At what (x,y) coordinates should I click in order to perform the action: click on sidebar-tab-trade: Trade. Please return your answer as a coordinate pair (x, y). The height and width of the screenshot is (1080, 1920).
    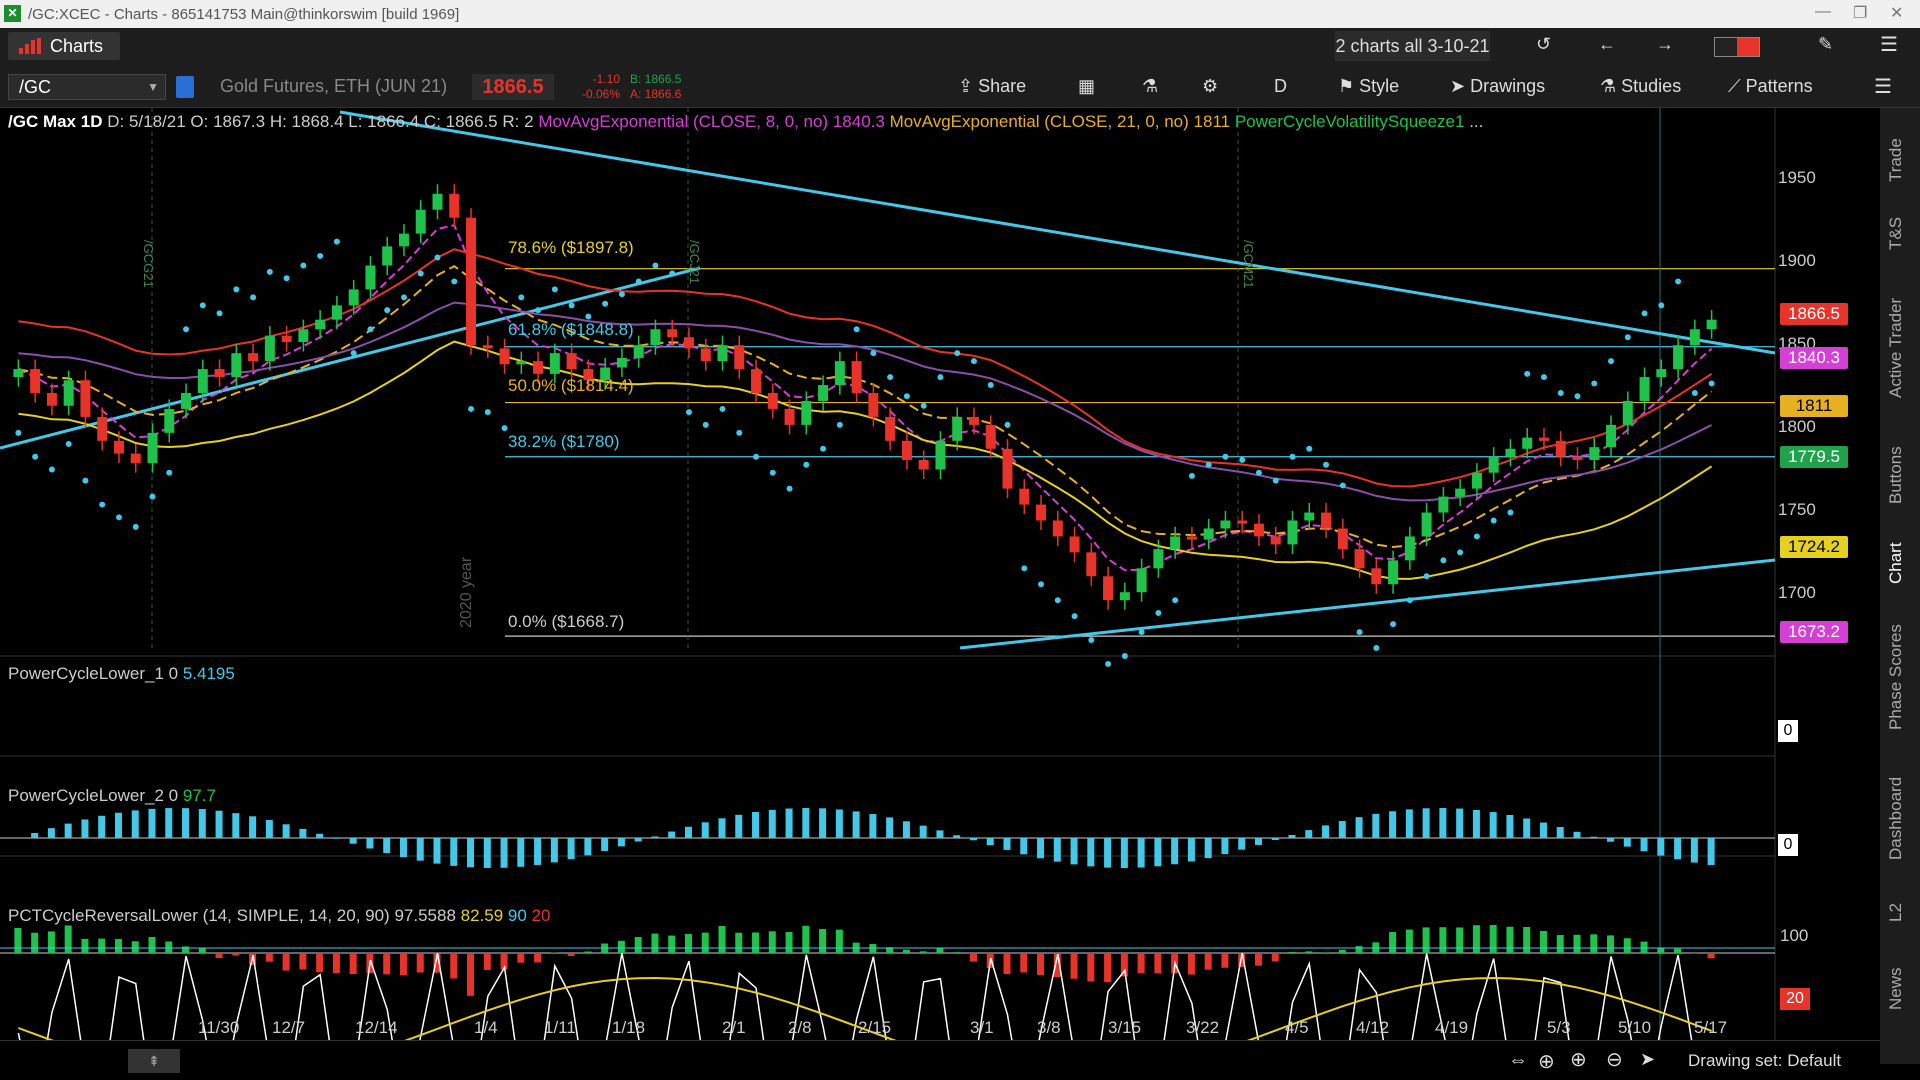
    Looking at the image, I should click on (1895, 160).